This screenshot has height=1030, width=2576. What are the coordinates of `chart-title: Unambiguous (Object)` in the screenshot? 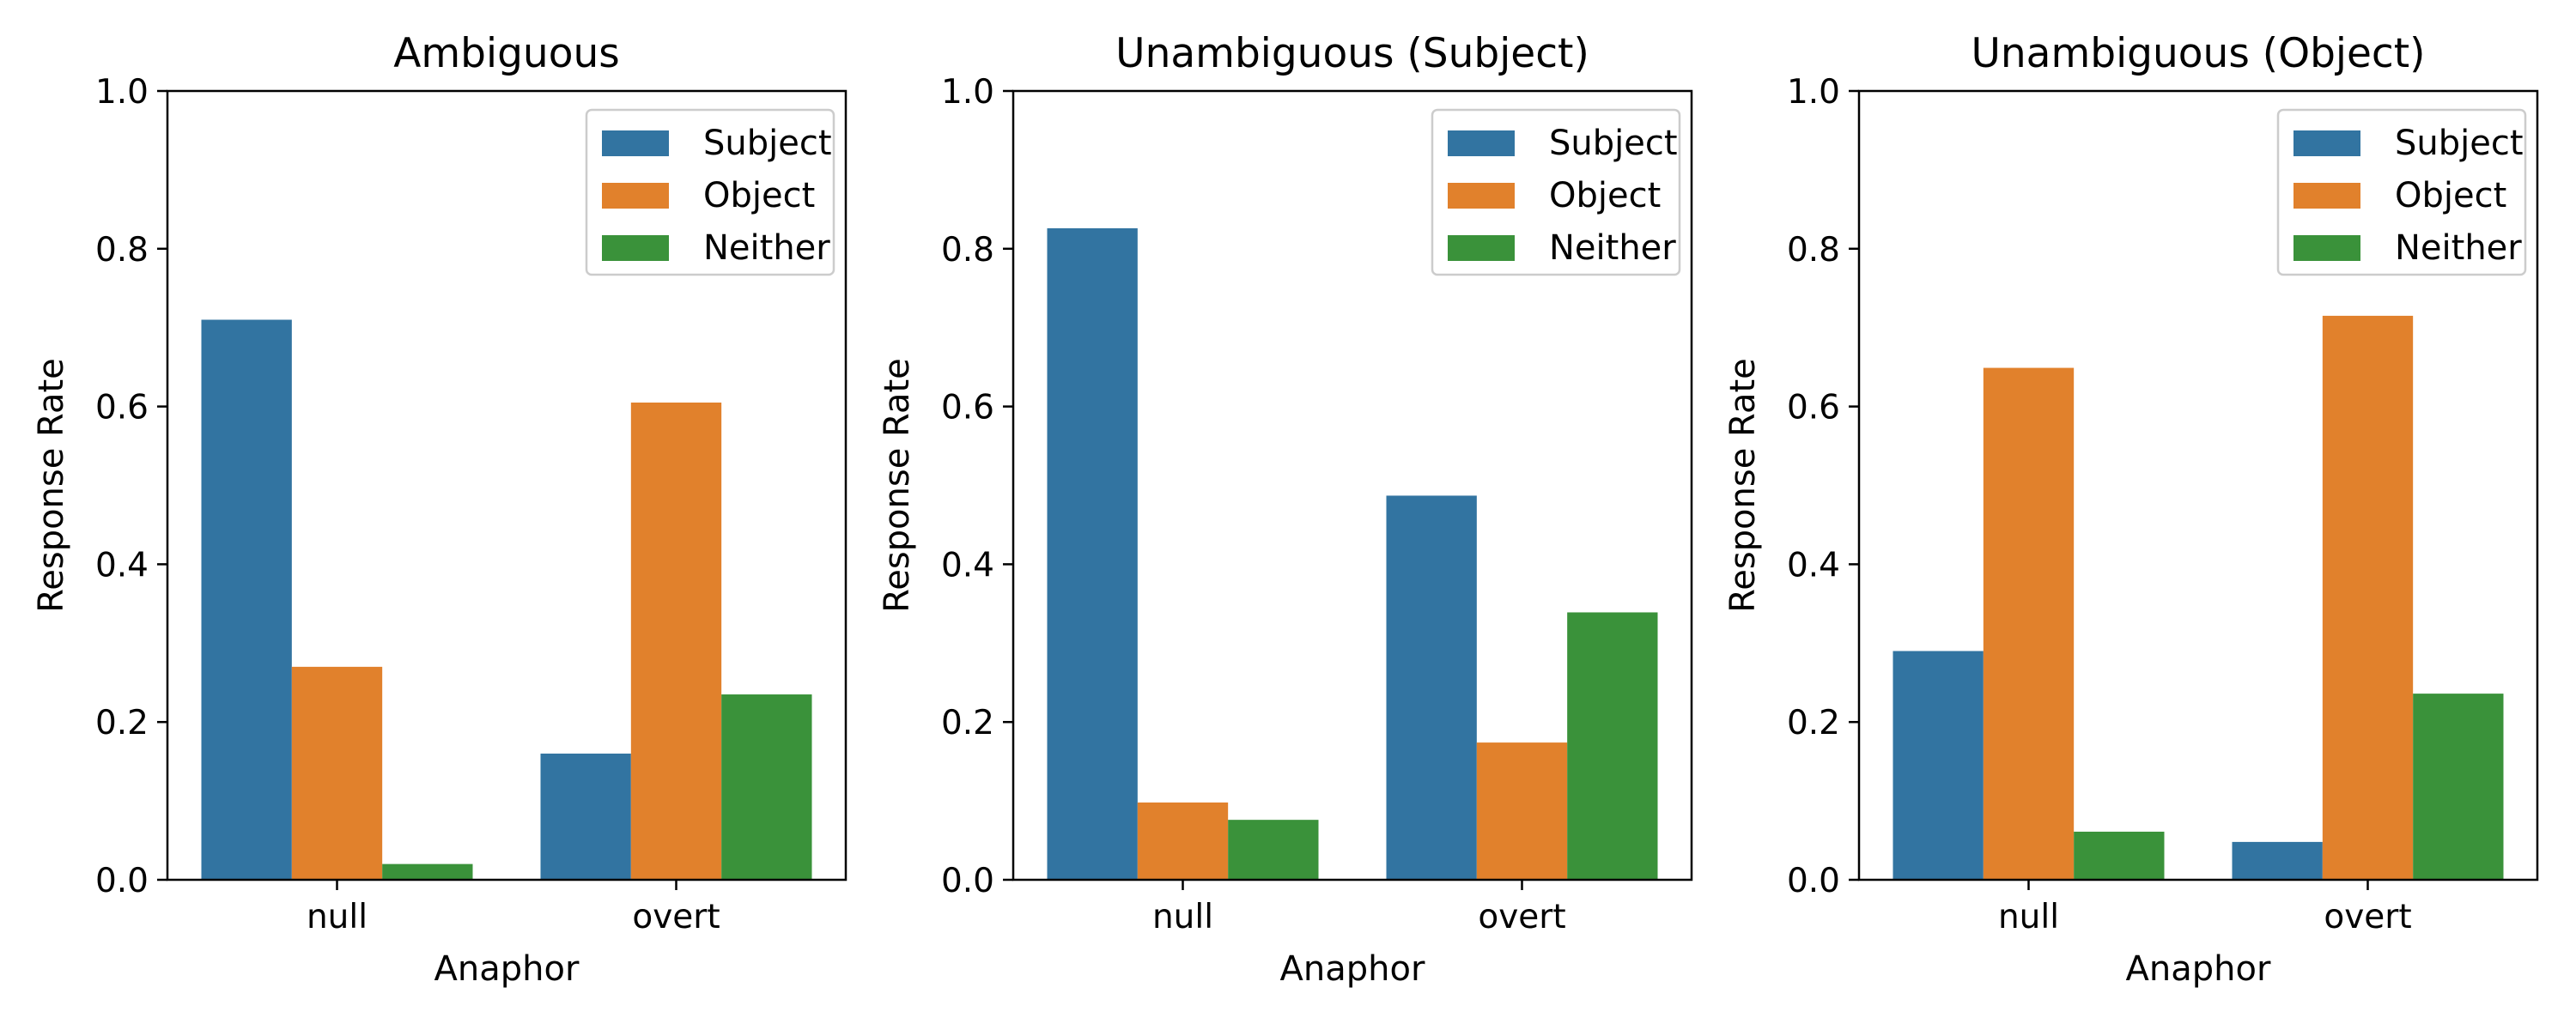 It's located at (2198, 53).